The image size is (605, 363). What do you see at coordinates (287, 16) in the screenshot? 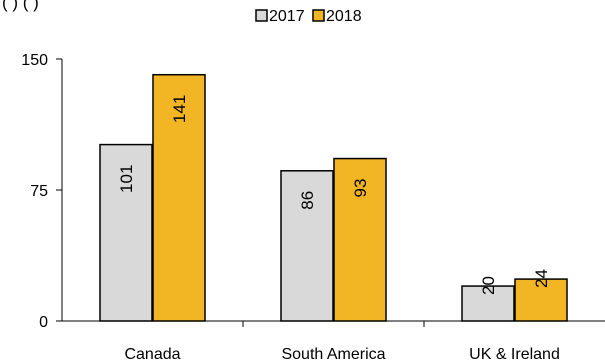
I see `legend-label: 2017` at bounding box center [287, 16].